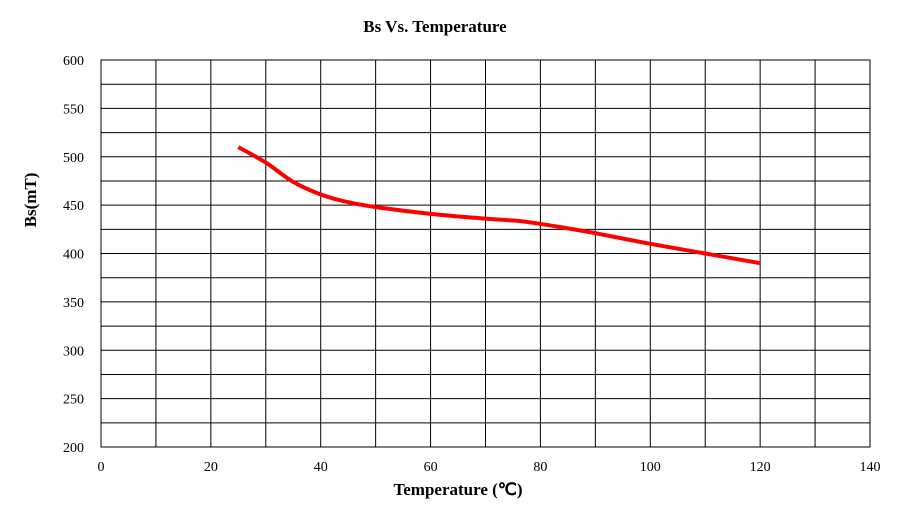 The width and height of the screenshot is (897, 514). Describe the element at coordinates (431, 467) in the screenshot. I see `x-tick-label: 60` at that location.